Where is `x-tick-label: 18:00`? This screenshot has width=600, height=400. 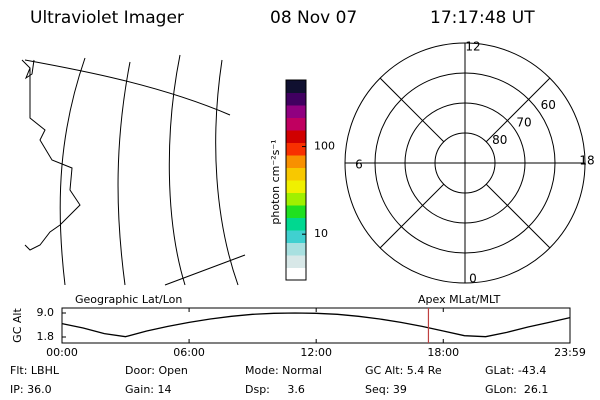 x-tick-label: 18:00 is located at coordinates (443, 352).